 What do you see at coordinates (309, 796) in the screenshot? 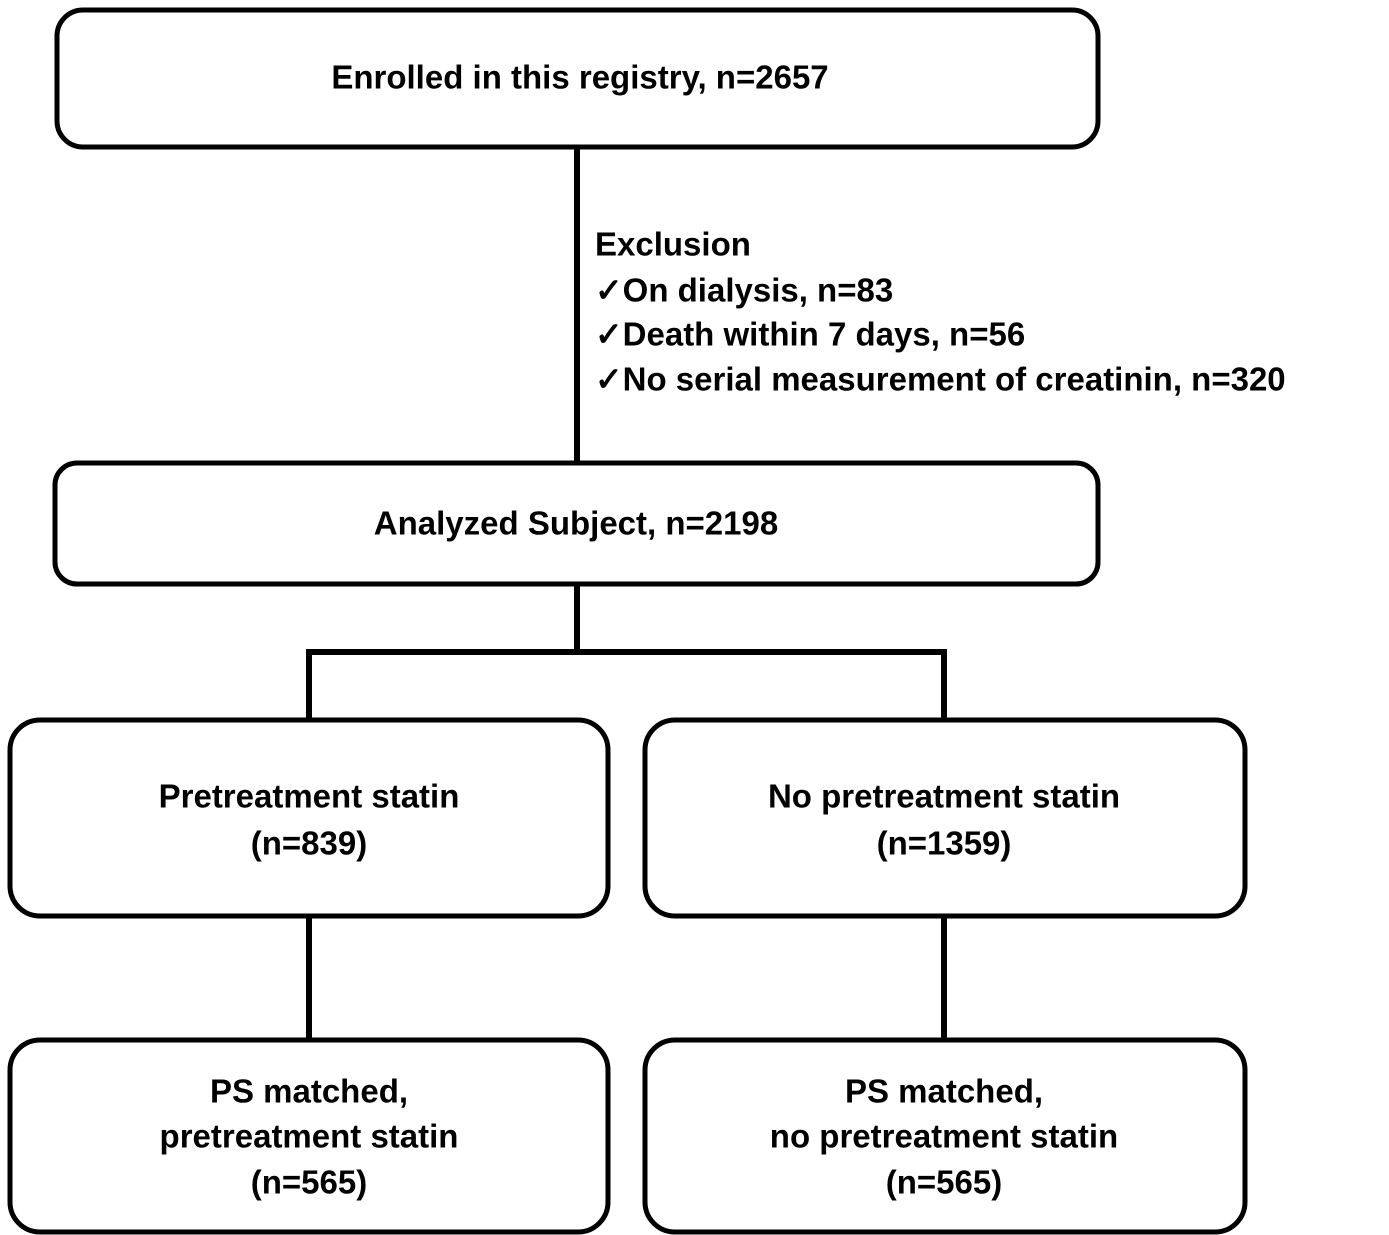
I see `node-text: Pretreatment statin` at bounding box center [309, 796].